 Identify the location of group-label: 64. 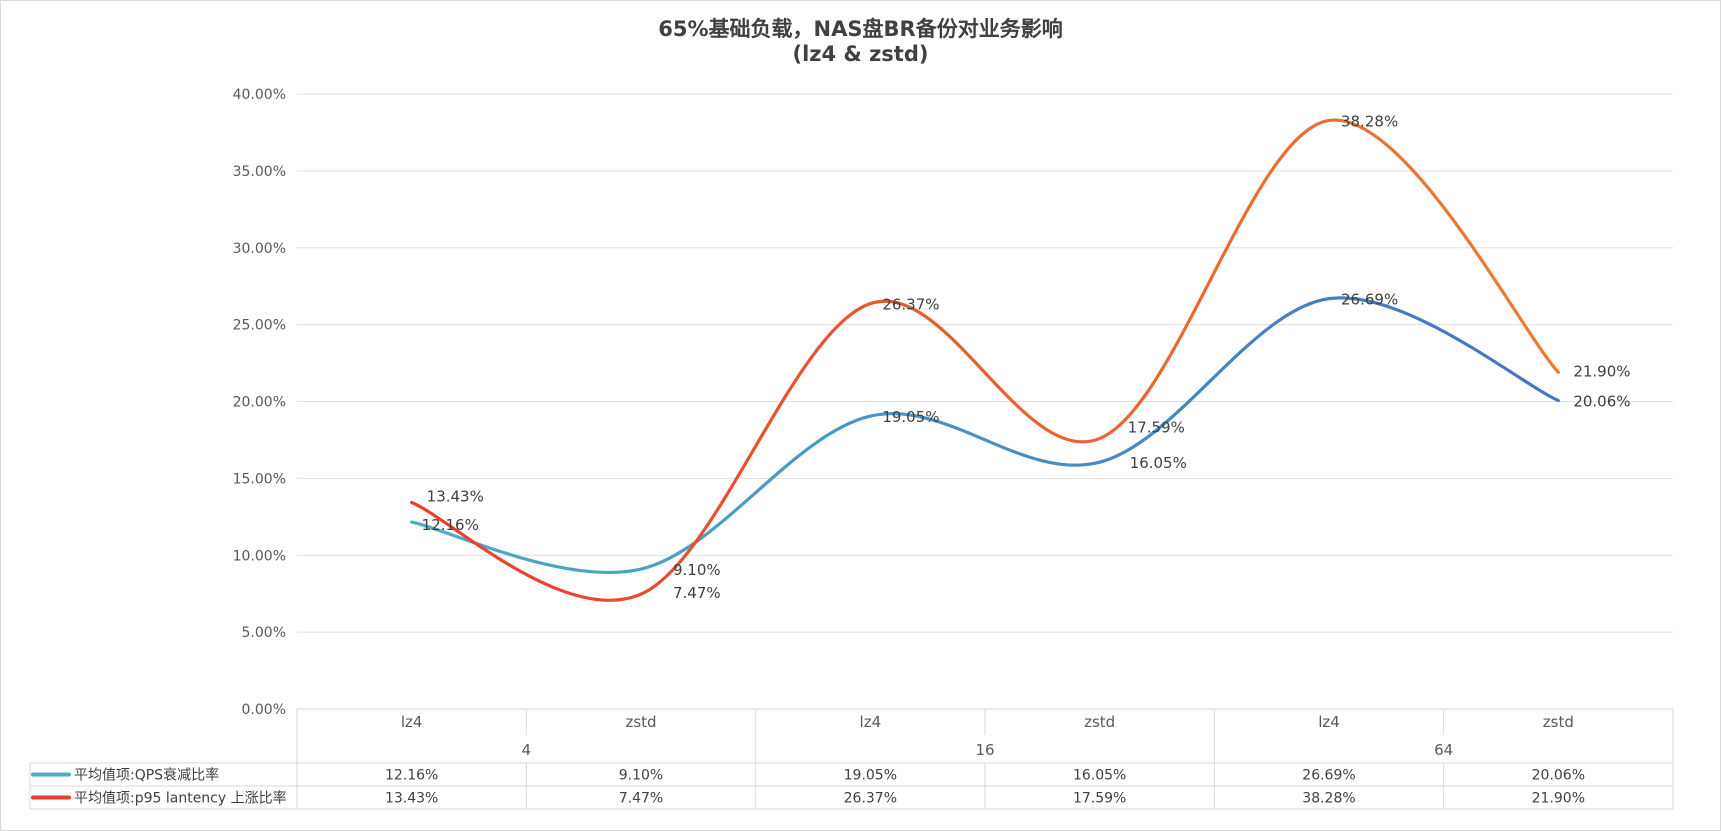
(1443, 750).